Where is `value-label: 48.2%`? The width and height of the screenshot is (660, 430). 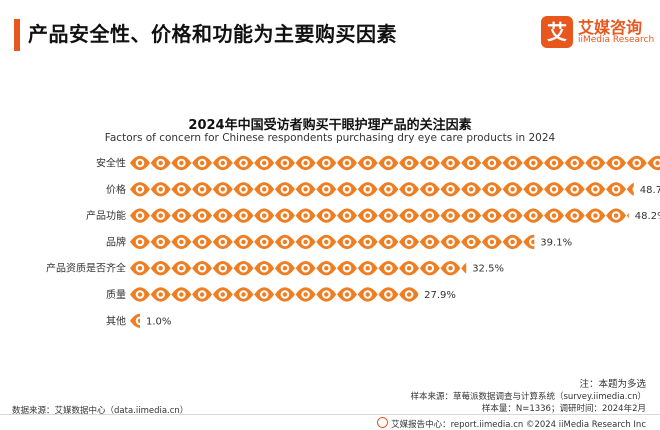
value-label: 48.2% is located at coordinates (647, 216).